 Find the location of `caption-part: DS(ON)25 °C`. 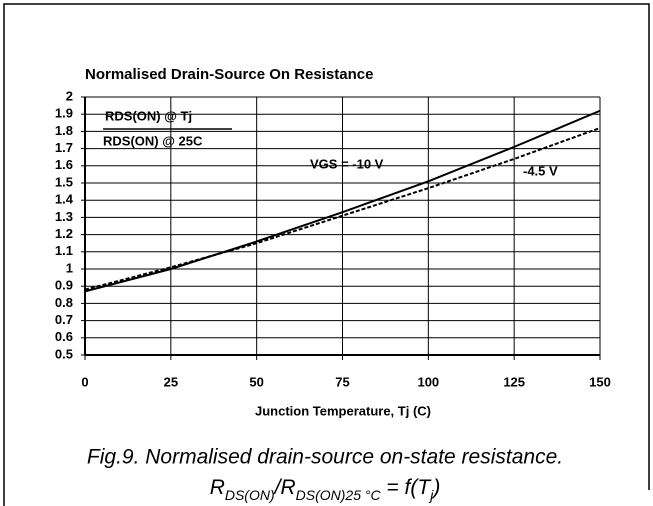

caption-part: DS(ON)25 °C is located at coordinates (339, 495).